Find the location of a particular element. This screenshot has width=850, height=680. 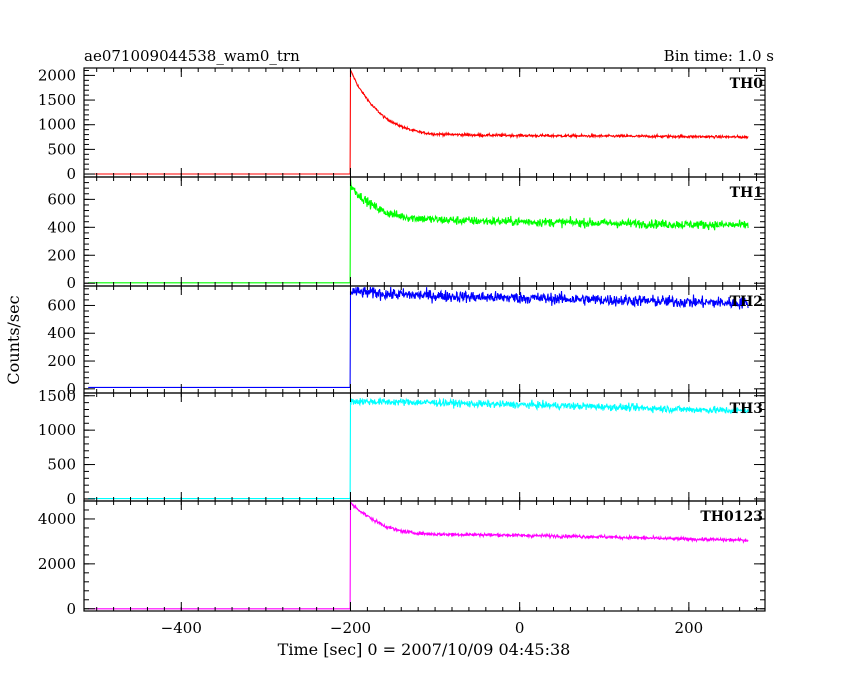

panel-th1: 0 200 400 600 TH1 is located at coordinates (406, 234).